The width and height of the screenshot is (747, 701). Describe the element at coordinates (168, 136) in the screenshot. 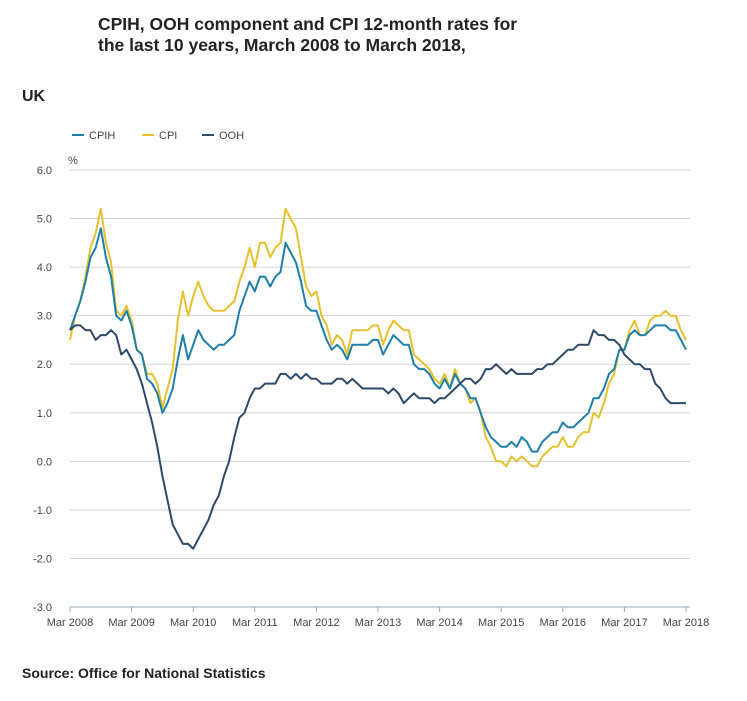

I see `legend-label: CPI` at that location.